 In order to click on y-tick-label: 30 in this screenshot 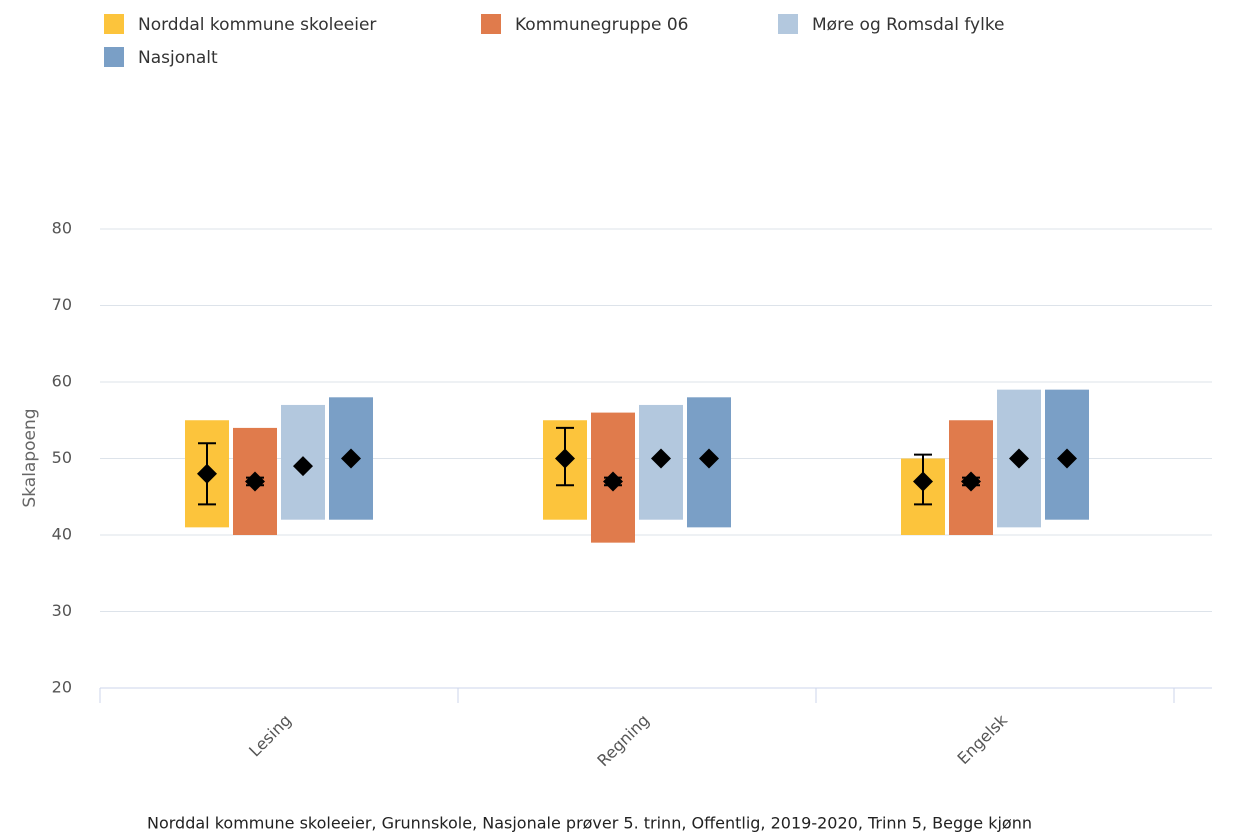, I will do `click(62, 610)`.